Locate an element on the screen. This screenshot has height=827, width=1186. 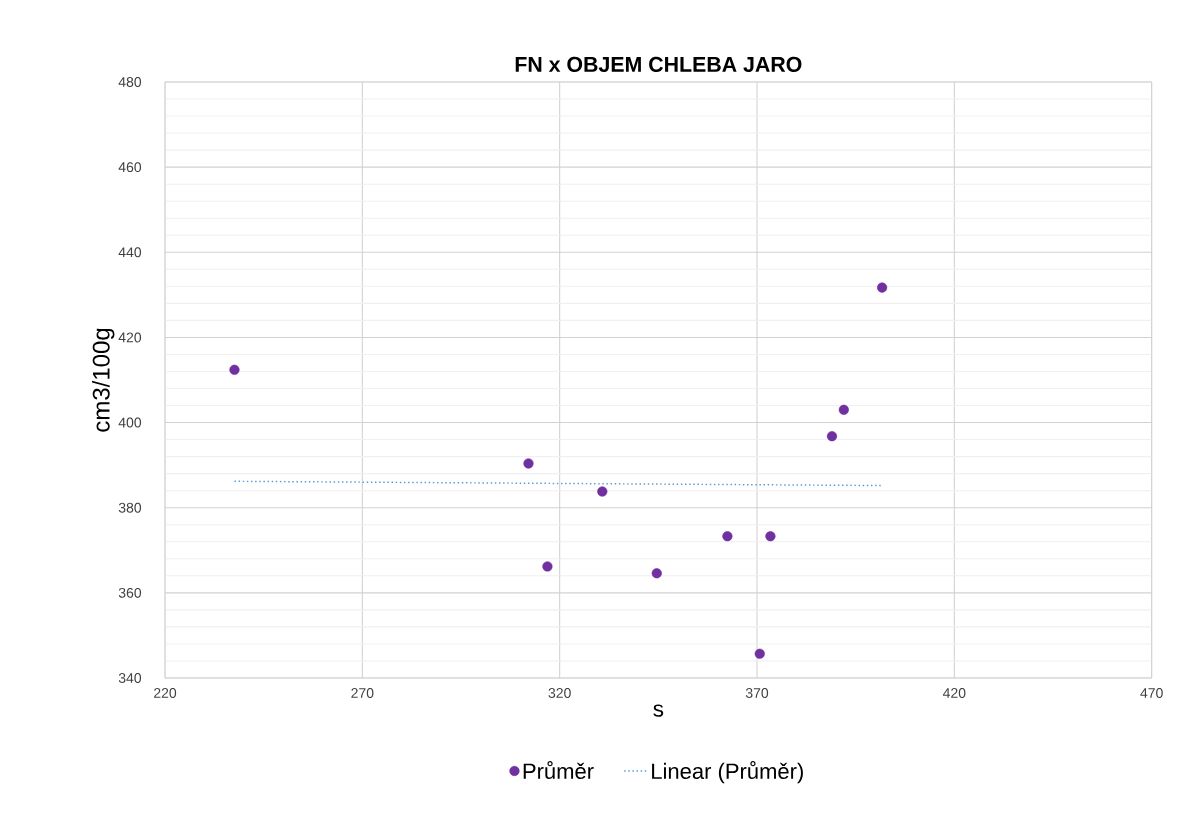
y-tick-label: 460 is located at coordinates (130, 167).